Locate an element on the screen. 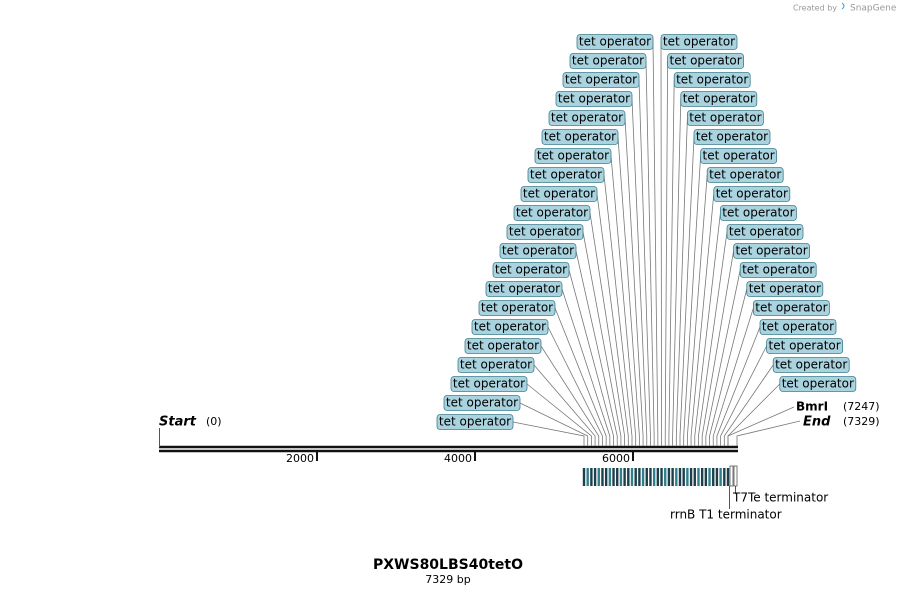 The height and width of the screenshot is (596, 897). watermark-prefix: Created by is located at coordinates (815, 8).